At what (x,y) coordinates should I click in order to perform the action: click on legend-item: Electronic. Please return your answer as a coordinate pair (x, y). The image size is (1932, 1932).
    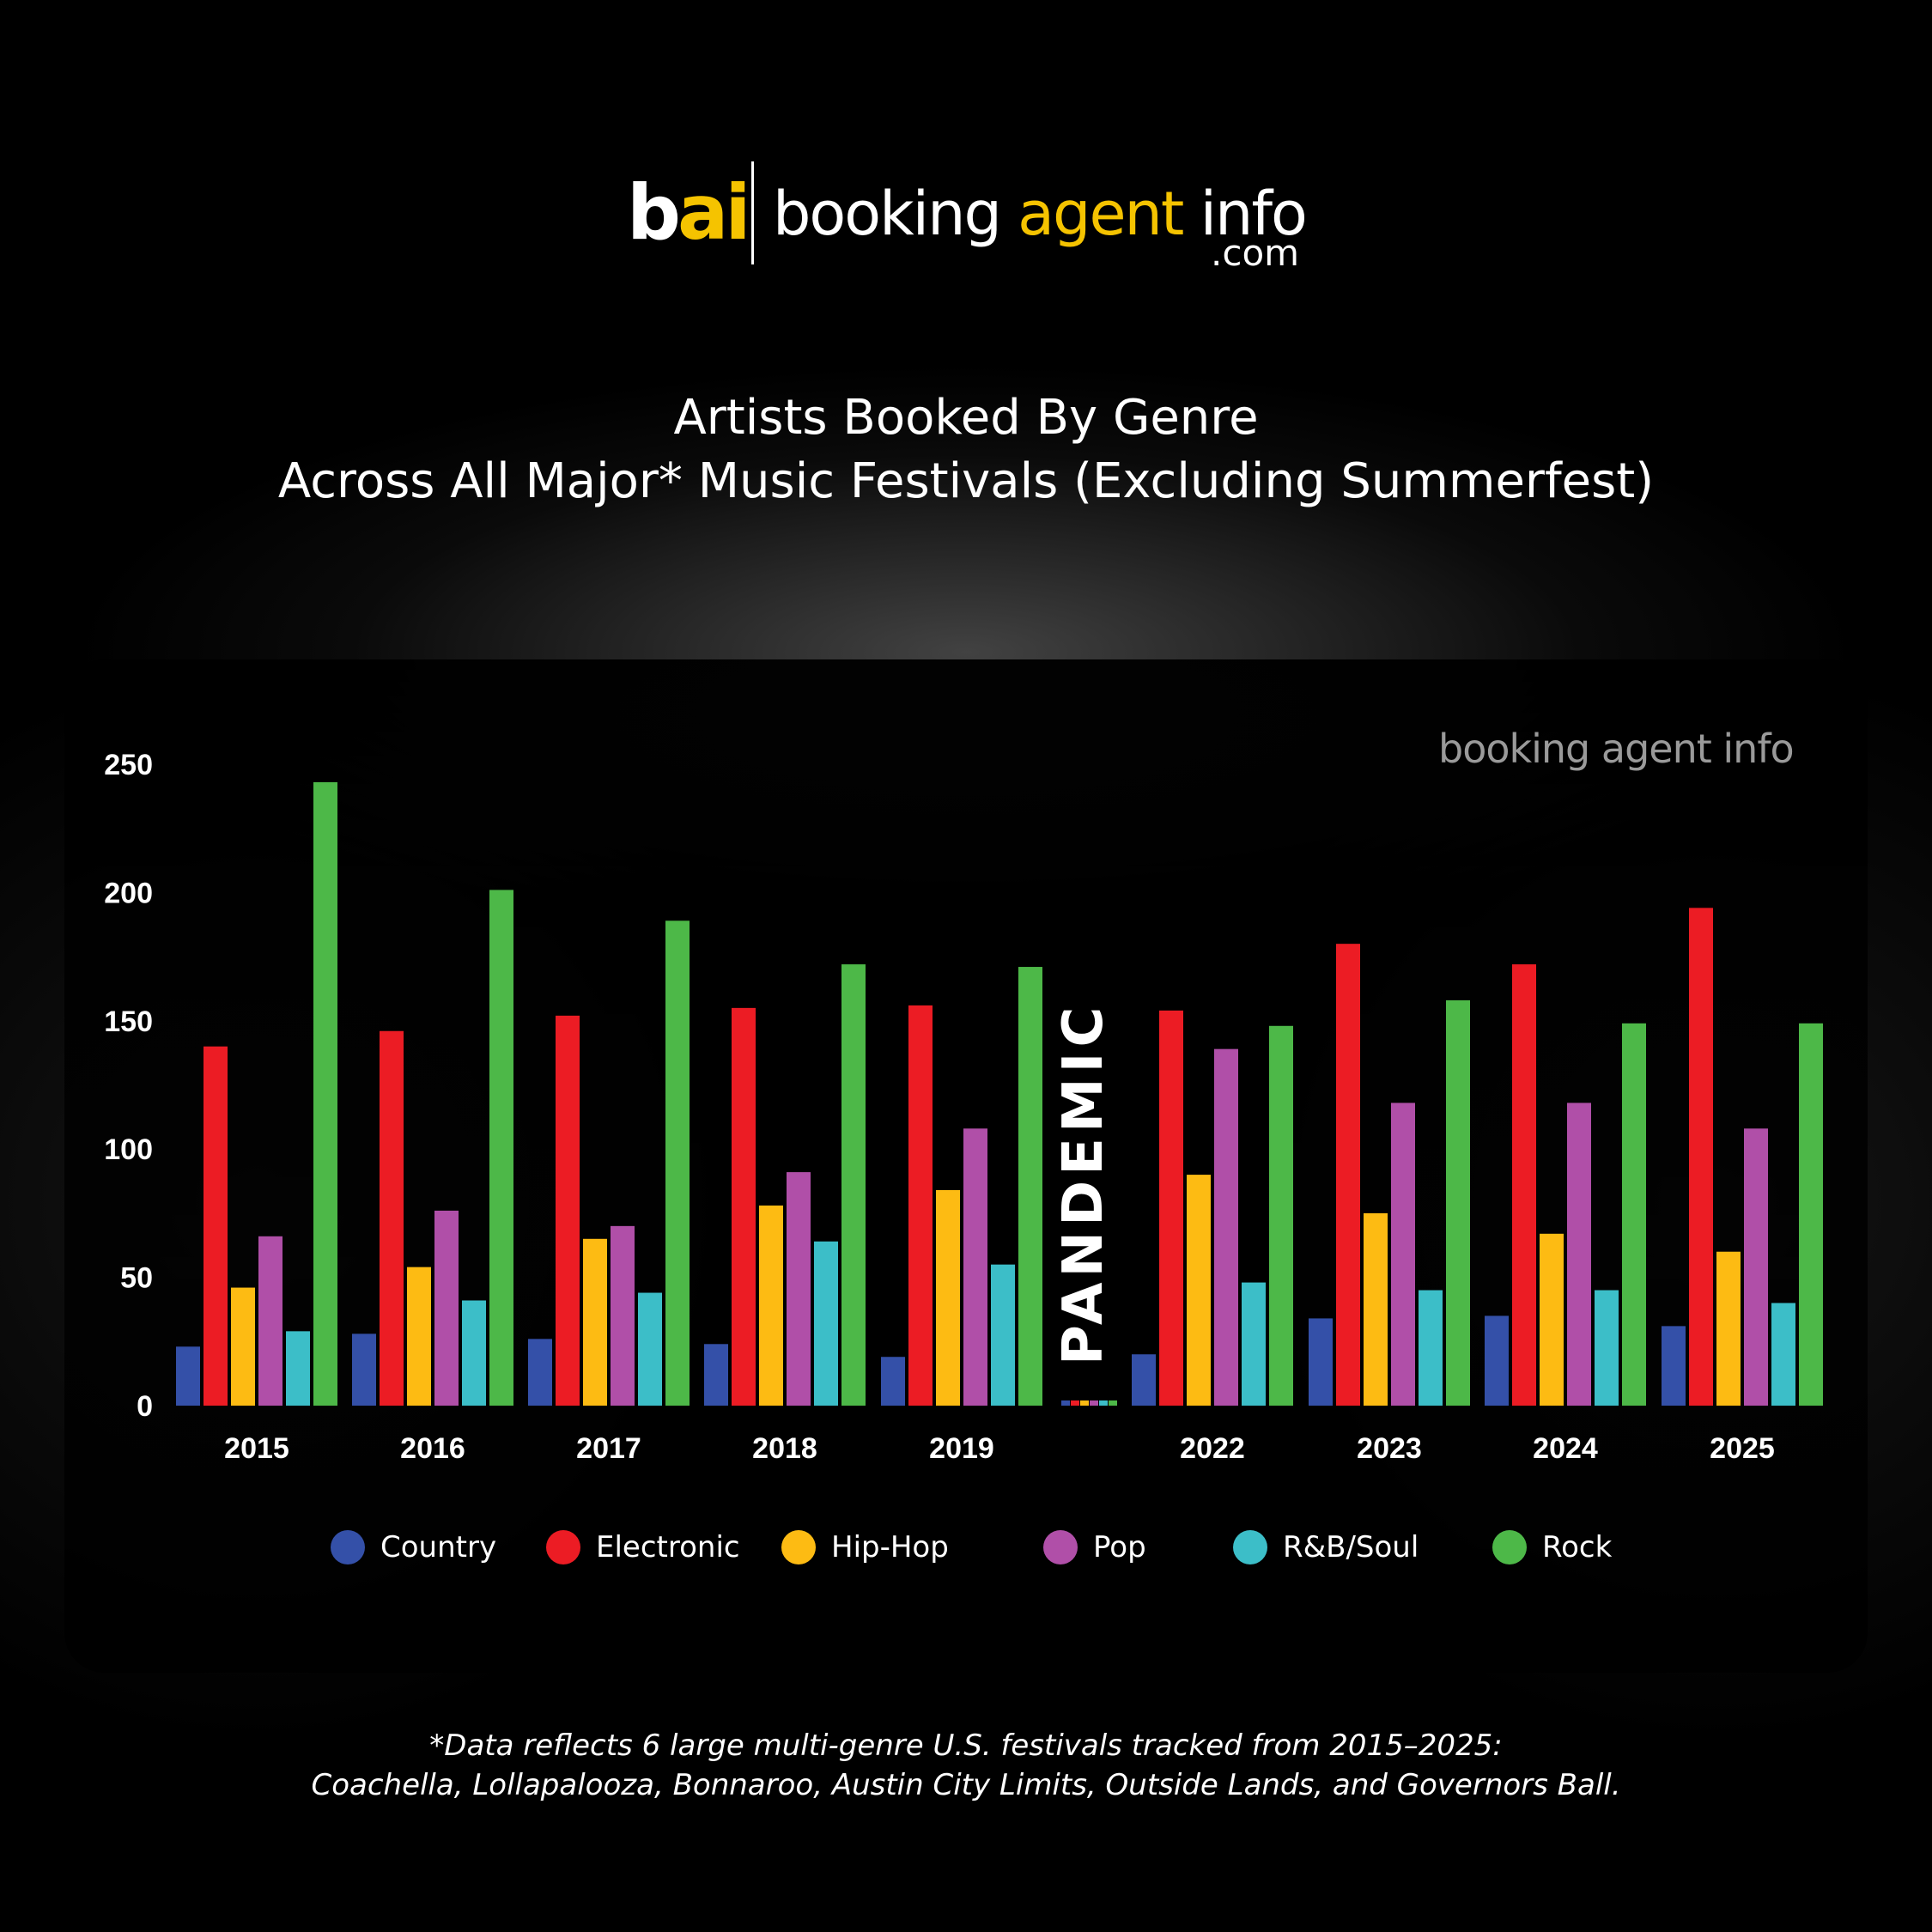
    Looking at the image, I should click on (643, 1547).